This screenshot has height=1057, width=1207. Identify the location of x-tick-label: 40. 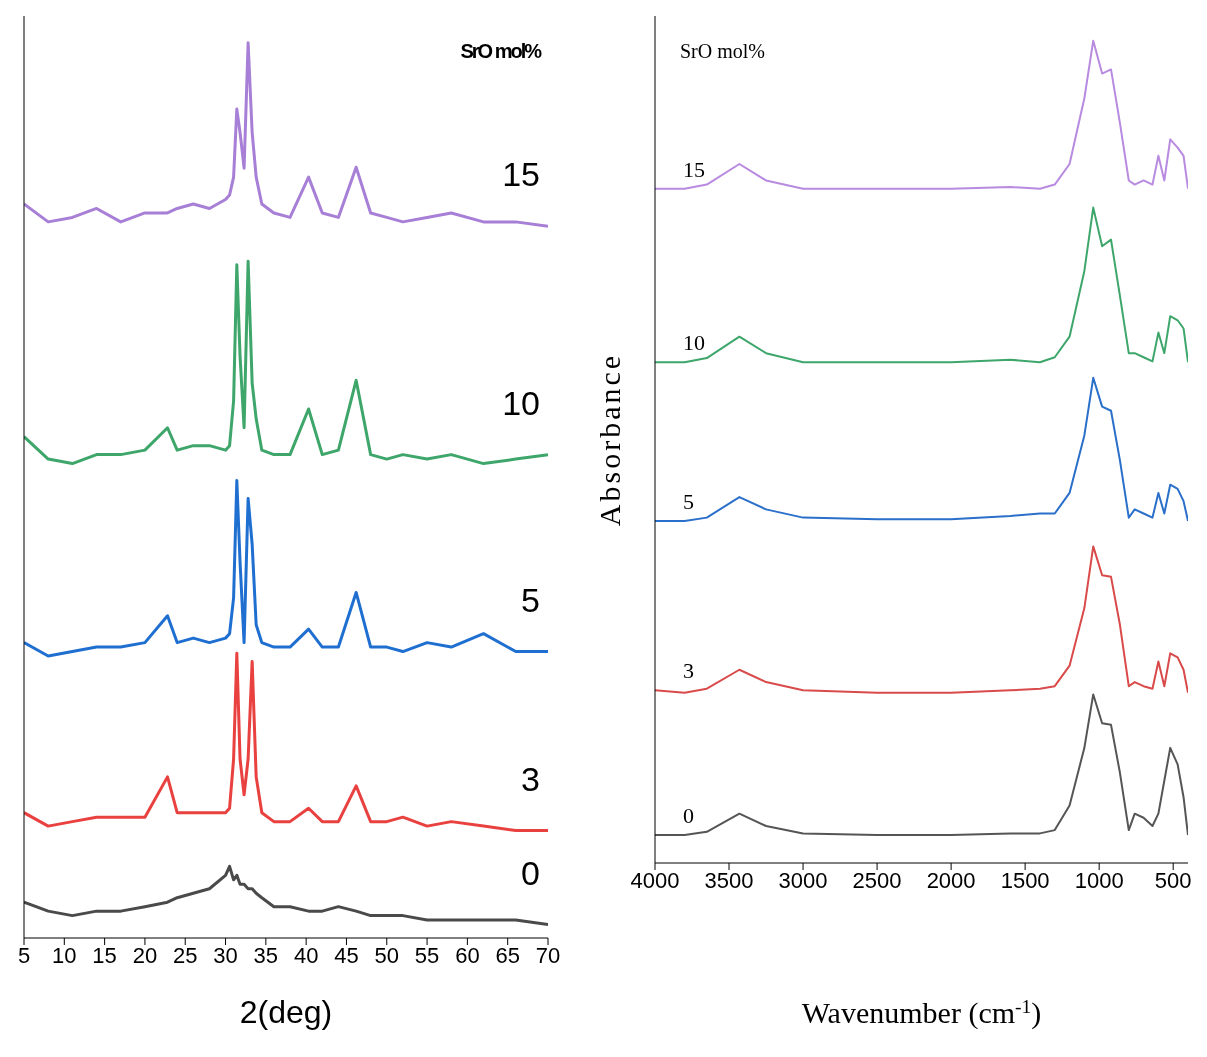
(306, 955).